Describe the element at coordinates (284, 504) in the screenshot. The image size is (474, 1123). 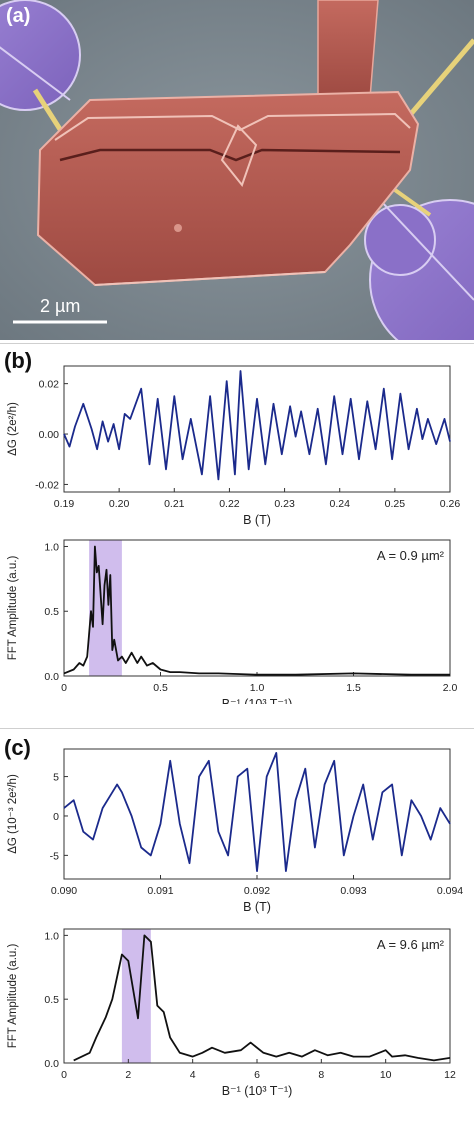
I see `x-tick-label: 0.23` at that location.